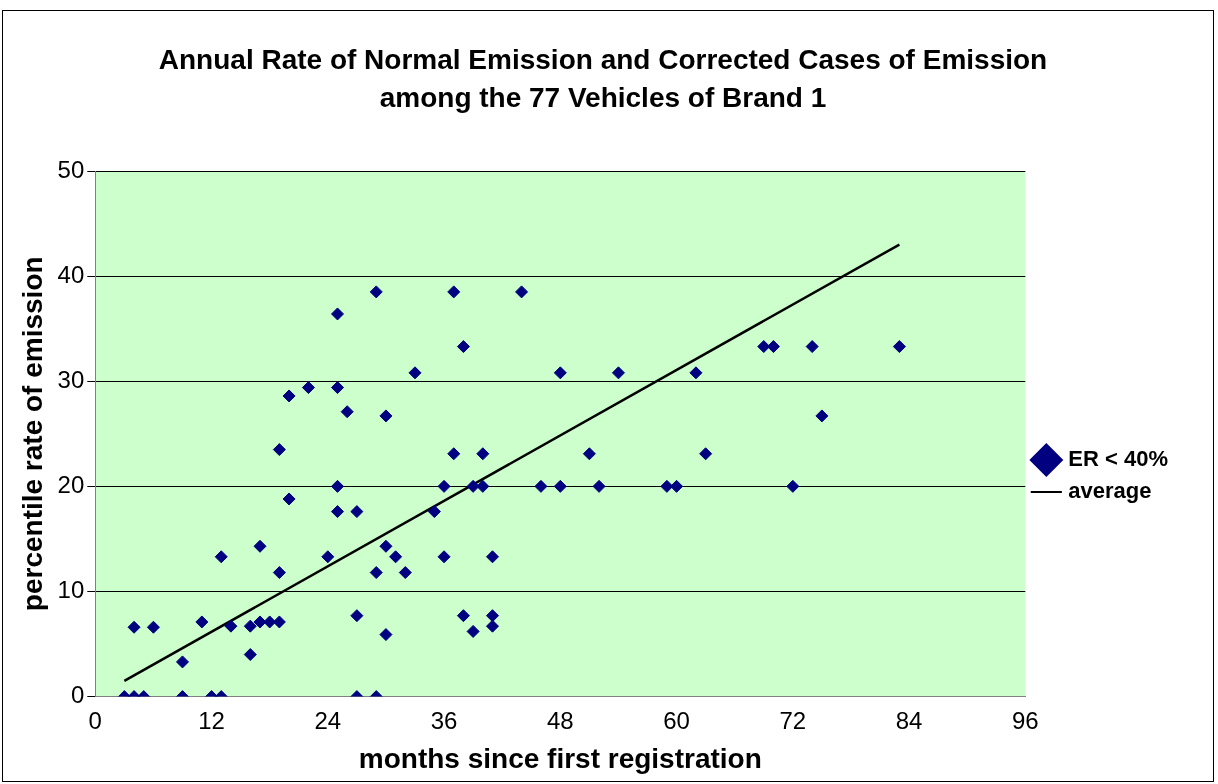  I want to click on x-axis-title: months since first registration, so click(560, 758).